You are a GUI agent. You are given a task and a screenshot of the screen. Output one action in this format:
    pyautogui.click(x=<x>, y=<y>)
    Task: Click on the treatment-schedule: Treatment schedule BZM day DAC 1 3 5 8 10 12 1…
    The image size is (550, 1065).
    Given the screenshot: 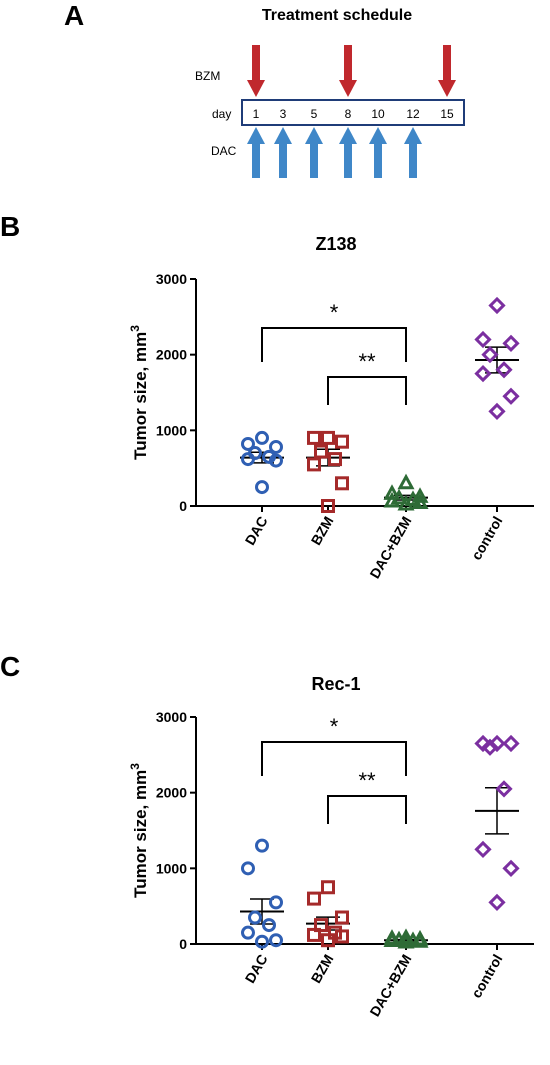 What is the action you would take?
    pyautogui.click(x=330, y=92)
    